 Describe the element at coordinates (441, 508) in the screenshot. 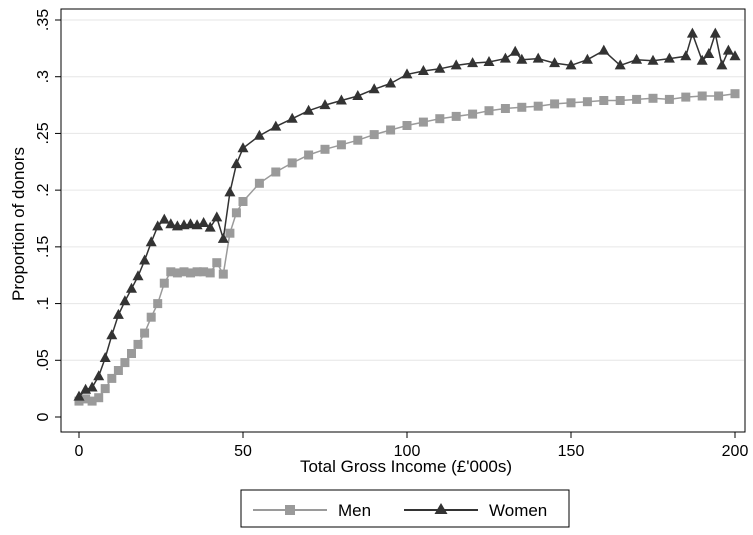

I see `legend-women-marker` at that location.